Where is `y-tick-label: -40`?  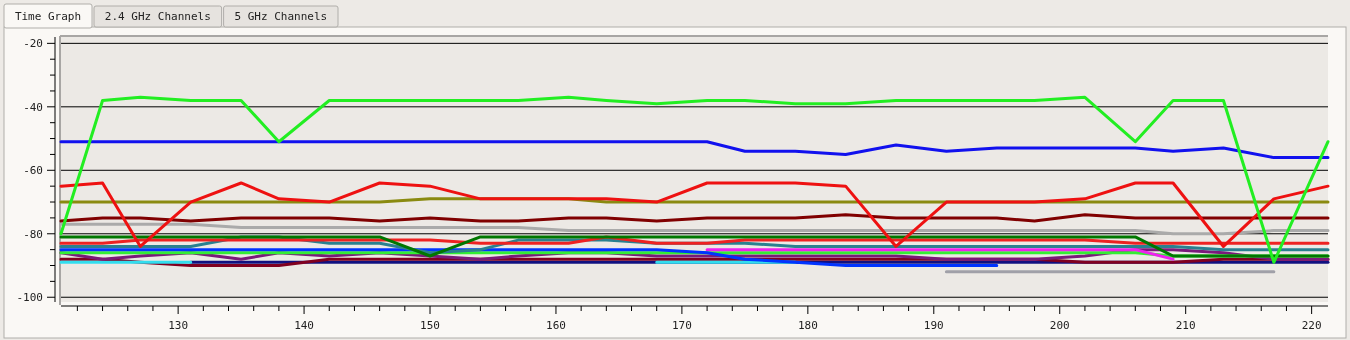 y-tick-label: -40 is located at coordinates (33, 107).